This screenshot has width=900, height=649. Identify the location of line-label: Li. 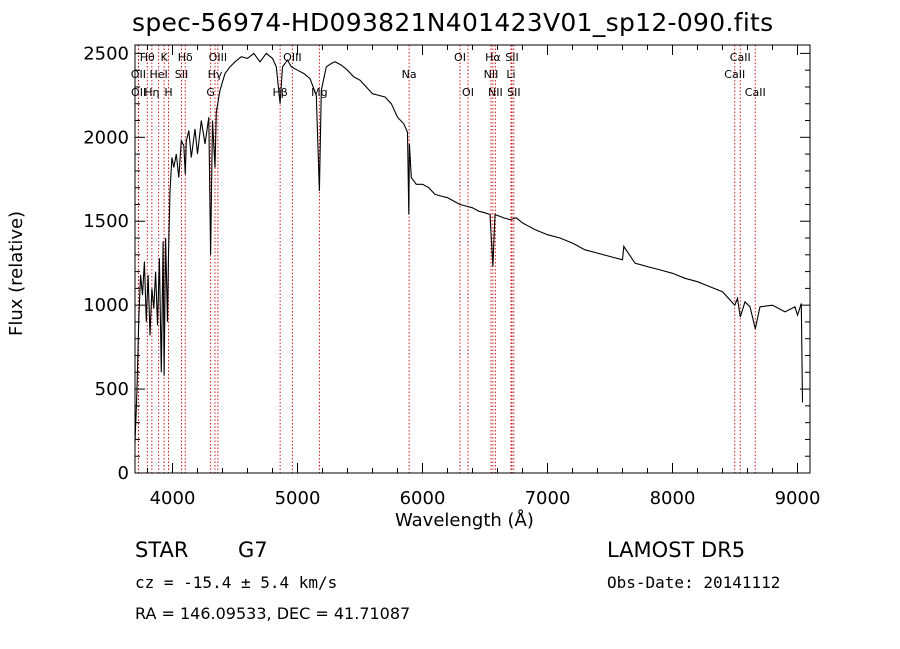
(510, 74).